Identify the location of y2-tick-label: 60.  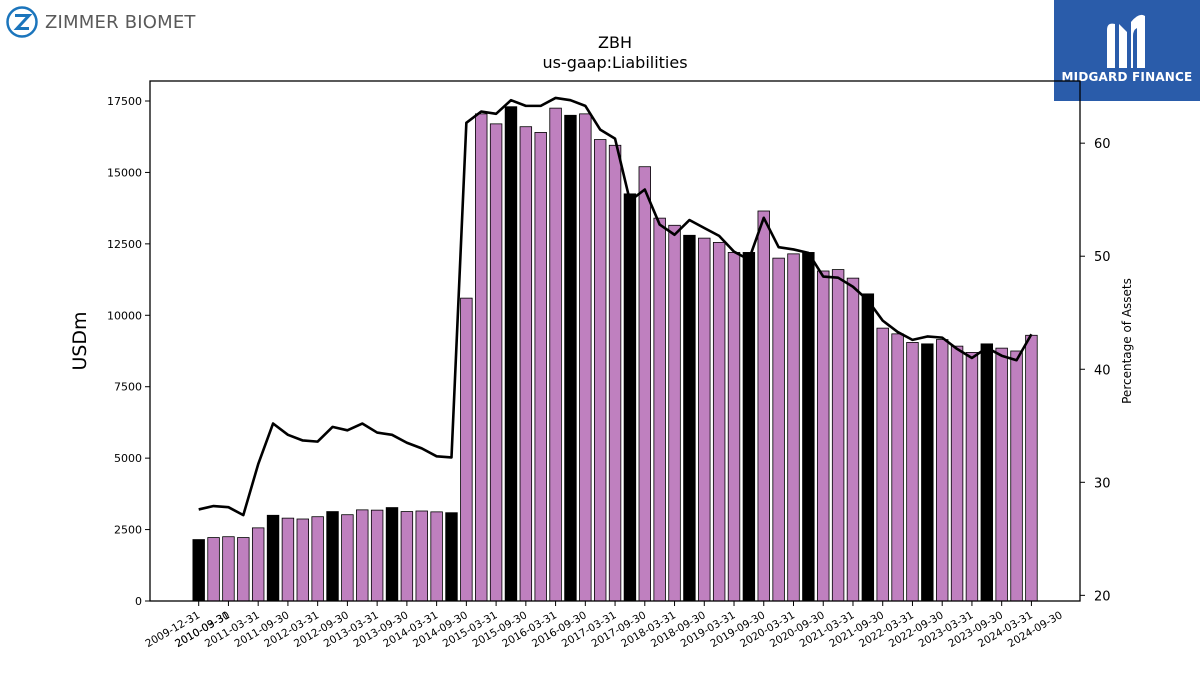
(1102, 144).